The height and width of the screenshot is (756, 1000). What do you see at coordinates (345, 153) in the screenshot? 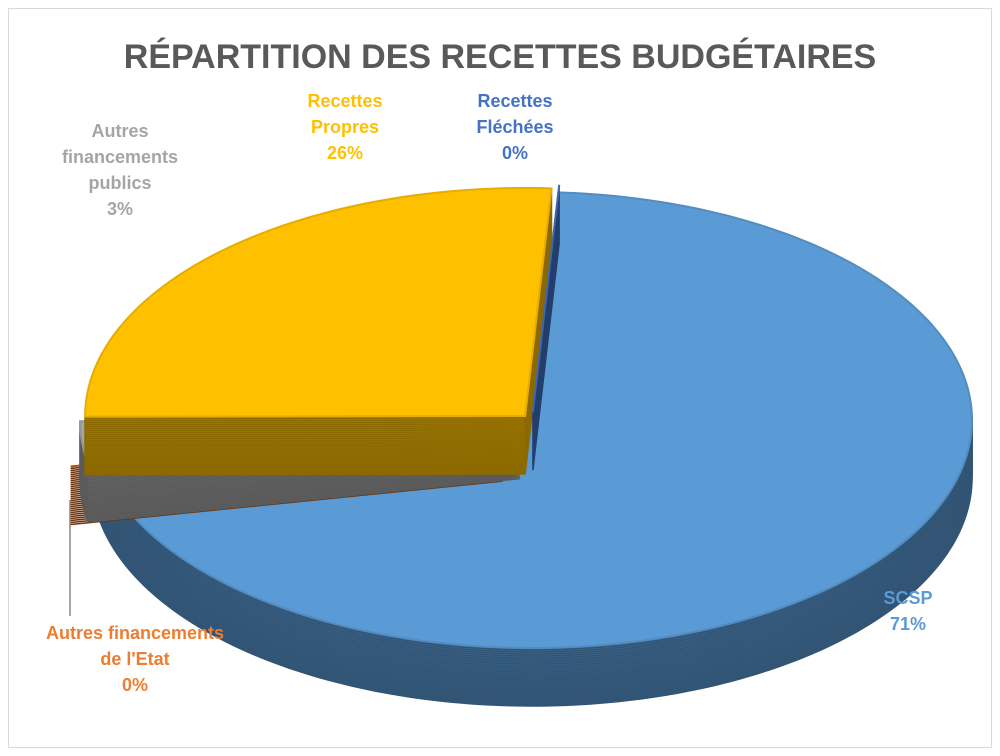
I see `slice-value: 26%` at bounding box center [345, 153].